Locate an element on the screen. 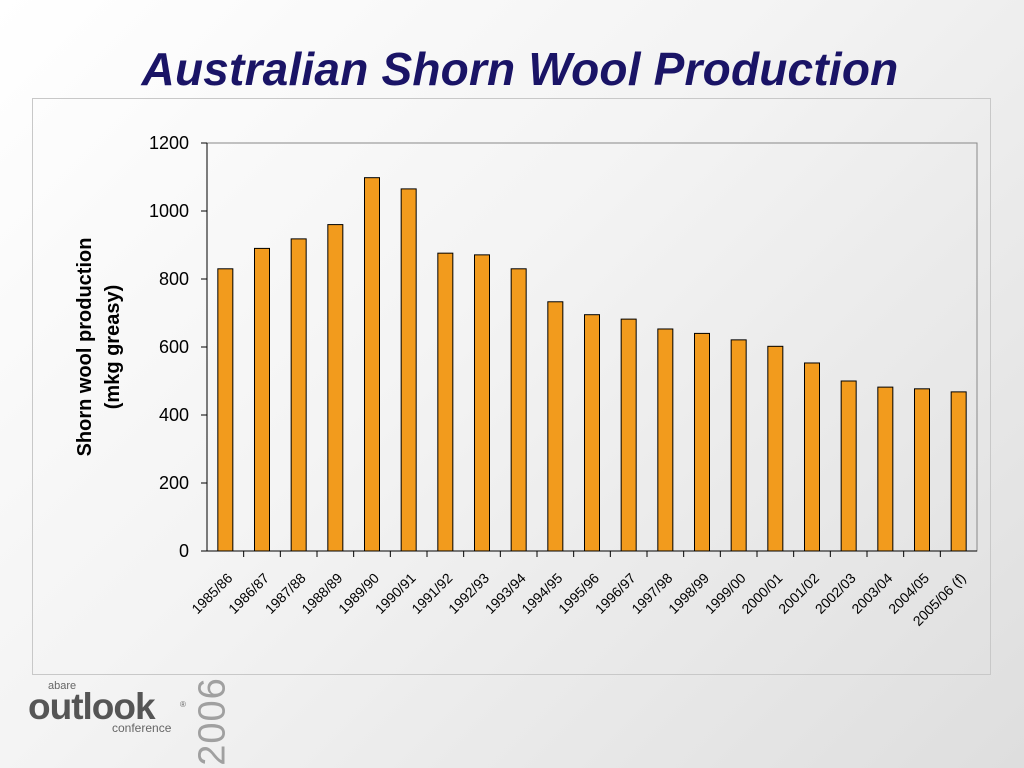 Image resolution: width=1024 pixels, height=768 pixels. slide-title: Australian Shorn Wool Production is located at coordinates (520, 69).